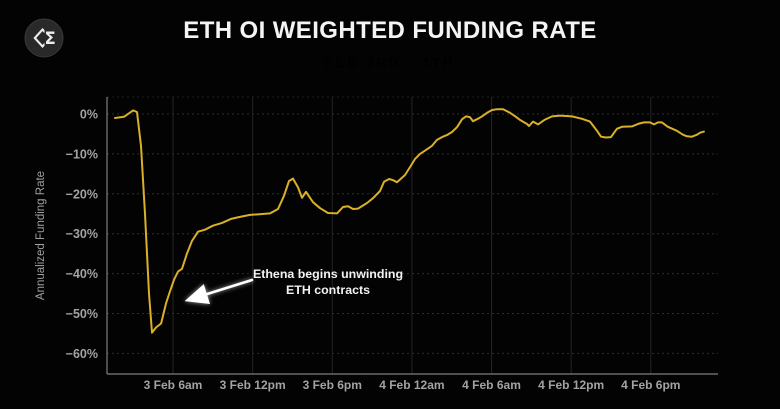  What do you see at coordinates (82, 194) in the screenshot?
I see `y-tick-label: −20%` at bounding box center [82, 194].